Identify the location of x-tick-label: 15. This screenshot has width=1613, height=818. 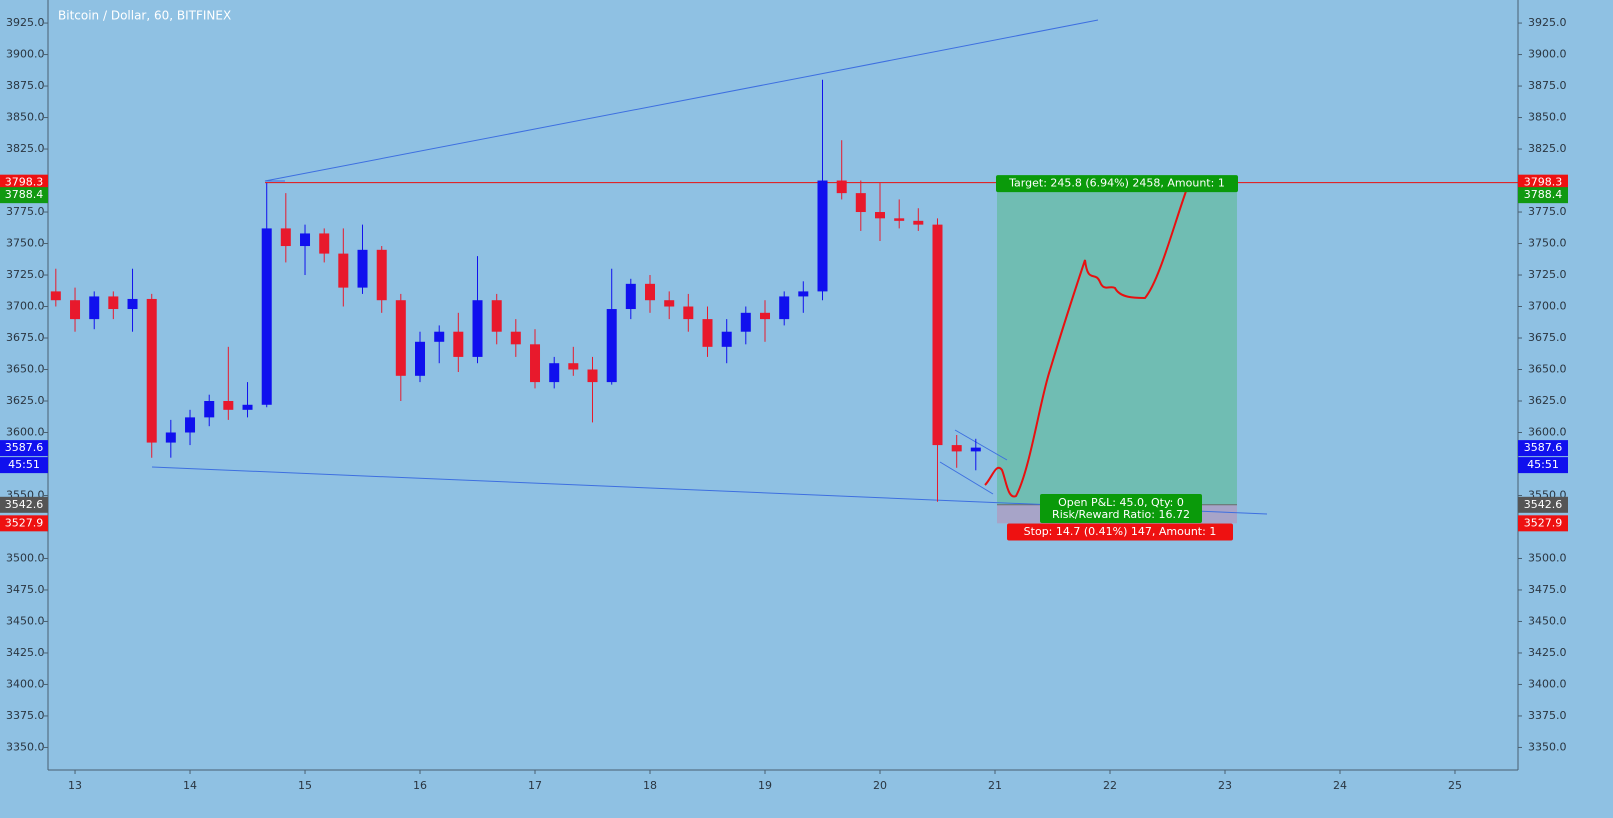
(305, 785).